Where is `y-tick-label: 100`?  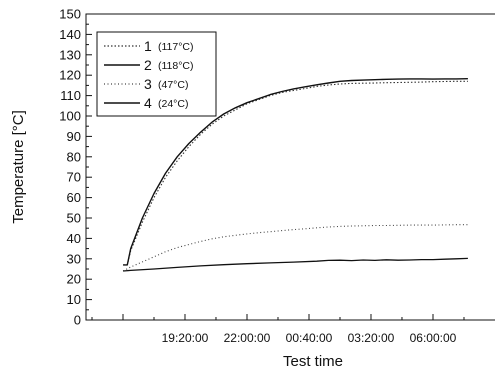 y-tick-label: 100 is located at coordinates (70, 116).